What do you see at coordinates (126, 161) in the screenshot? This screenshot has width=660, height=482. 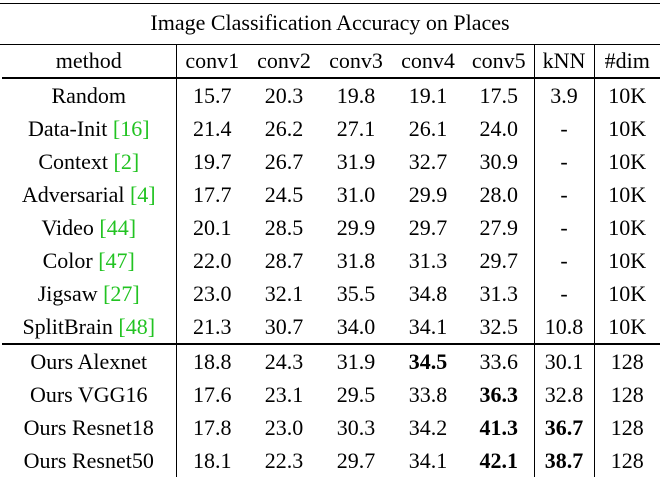 I see `citation-link: [2]` at bounding box center [126, 161].